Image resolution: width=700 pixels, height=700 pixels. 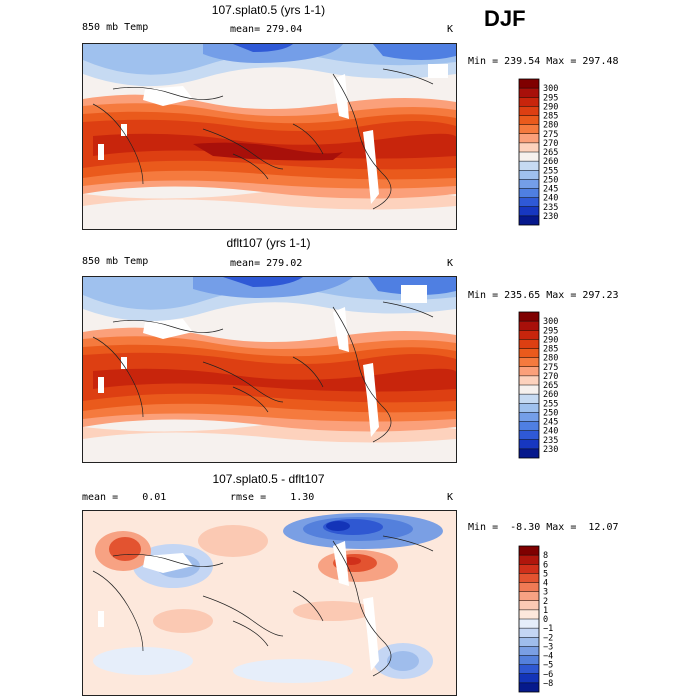 I want to click on colorbar-tick-label: −3, so click(x=548, y=647).